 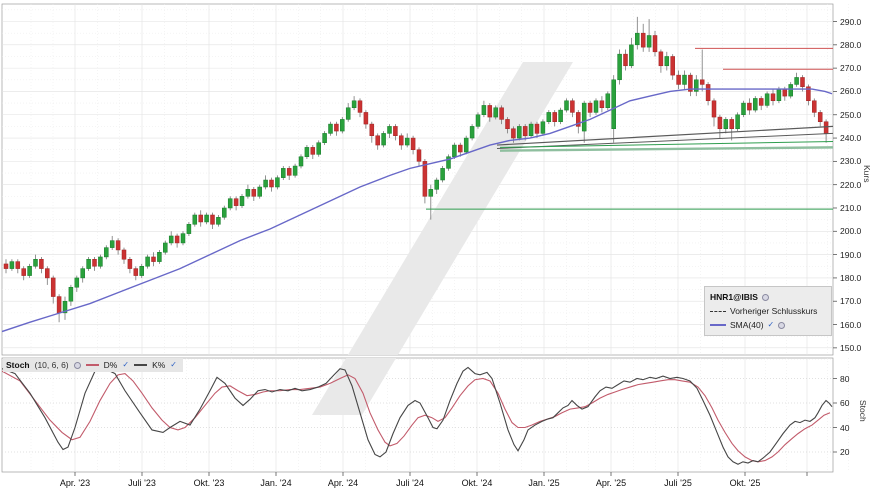 What do you see at coordinates (774, 311) in the screenshot?
I see `prev-close-label: Vorheriger Schlusskurs` at bounding box center [774, 311].